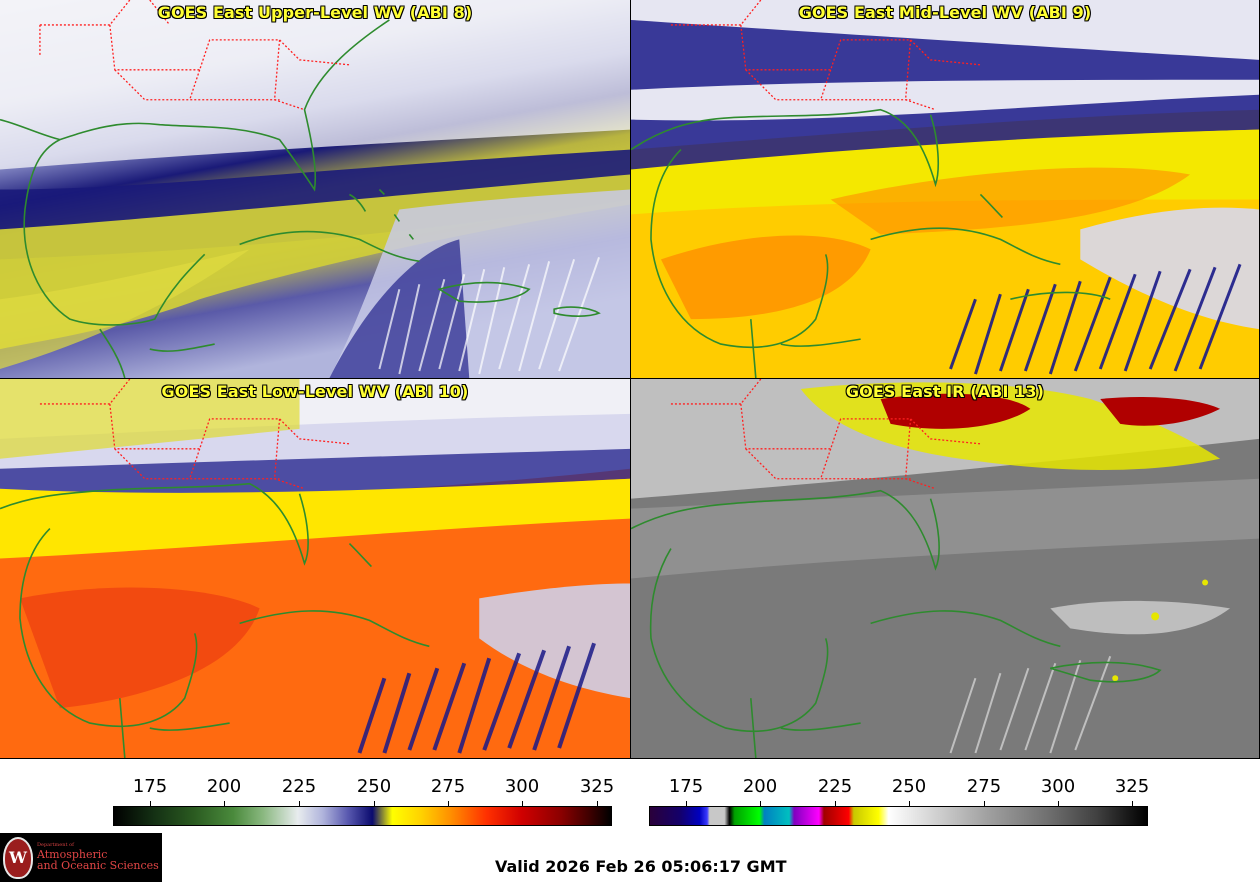 Image resolution: width=1260 pixels, height=882 pixels. Describe the element at coordinates (315, 12) in the screenshot. I see `panel-title: GOES East Upper-Level WV (ABI 8)` at that location.